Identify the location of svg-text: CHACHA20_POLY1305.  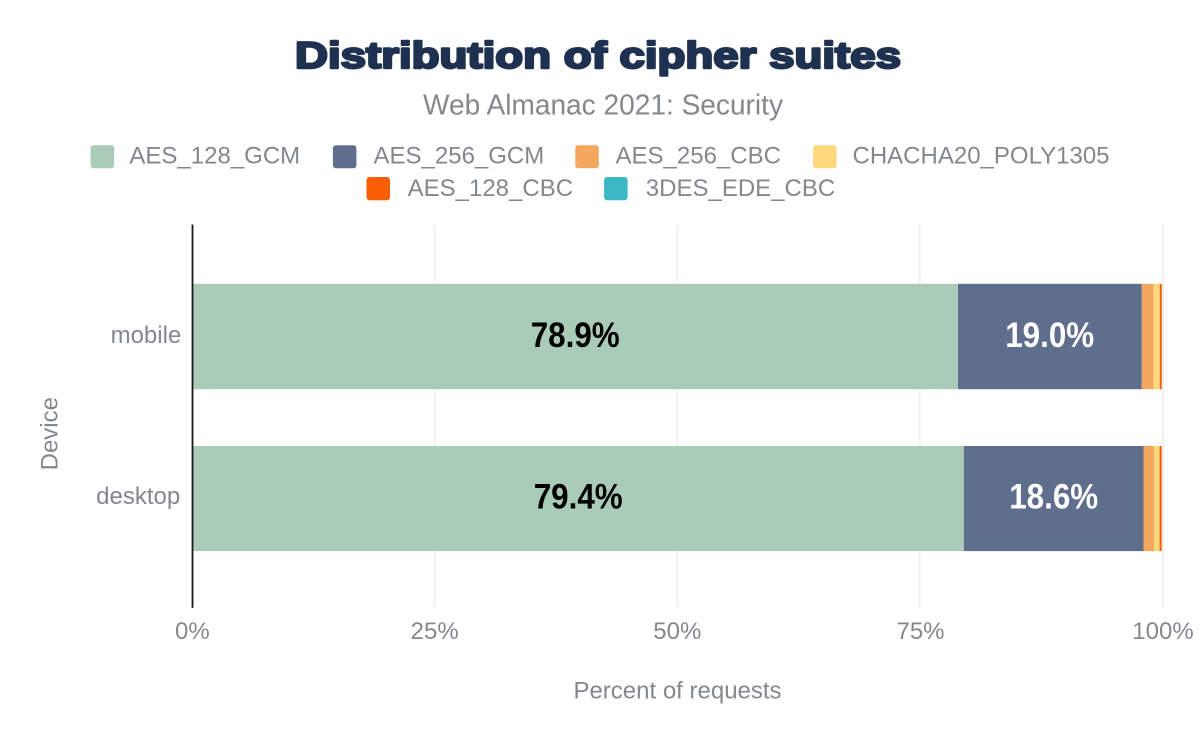
(981, 155).